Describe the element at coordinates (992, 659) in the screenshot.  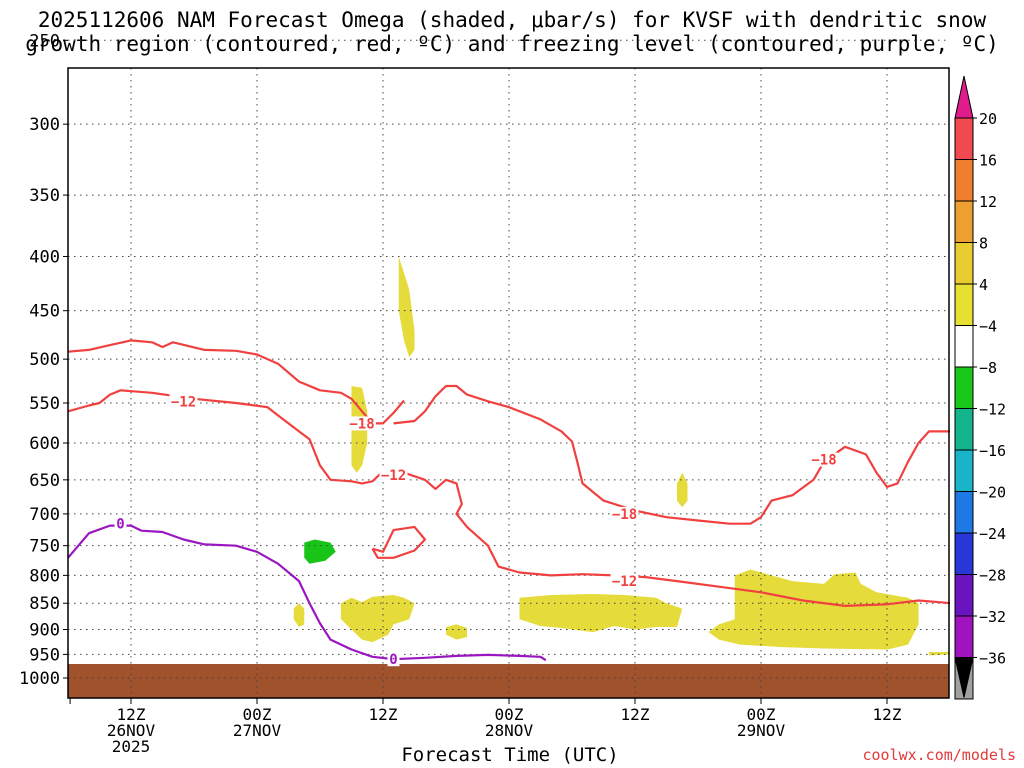
I see `colorbar-label: −36` at that location.